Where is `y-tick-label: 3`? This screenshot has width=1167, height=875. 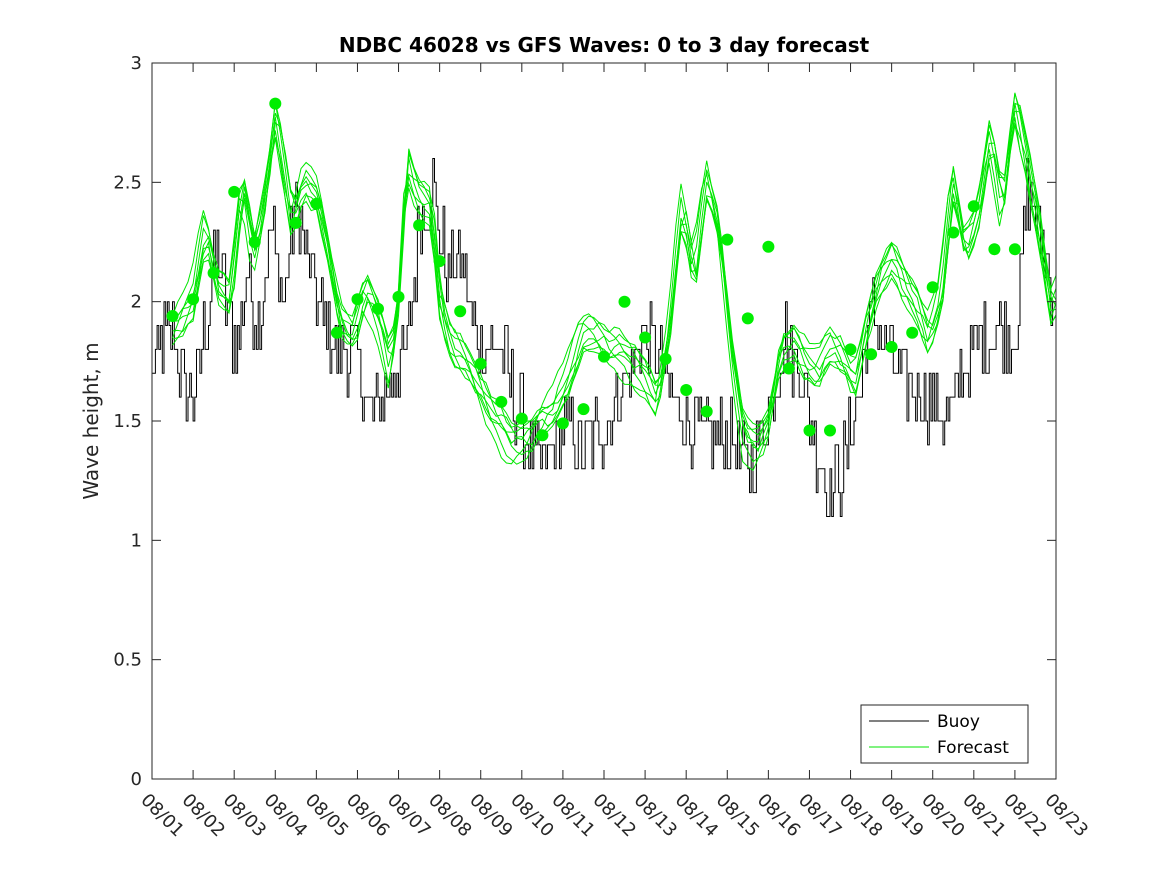
y-tick-label: 3 is located at coordinates (136, 63).